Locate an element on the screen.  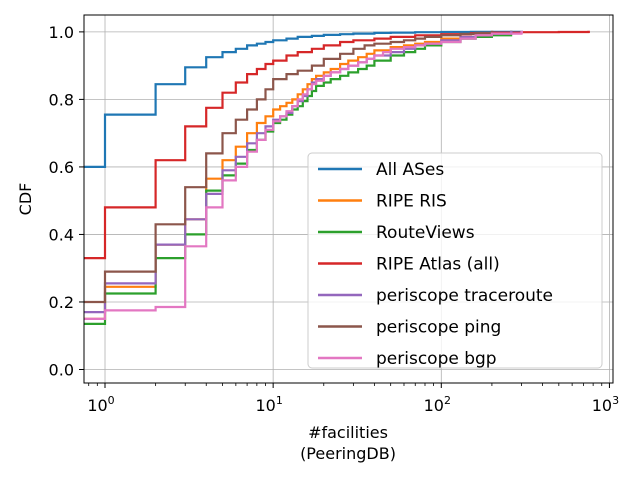
y-tick-label: 0.2 is located at coordinates (61, 302).